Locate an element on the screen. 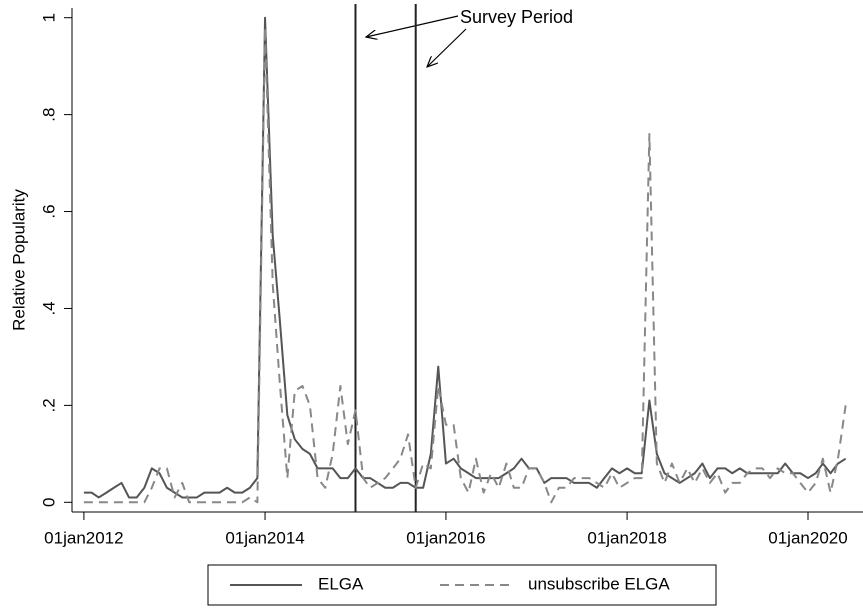  y-axis-label: Relative Popularity is located at coordinates (18, 260).